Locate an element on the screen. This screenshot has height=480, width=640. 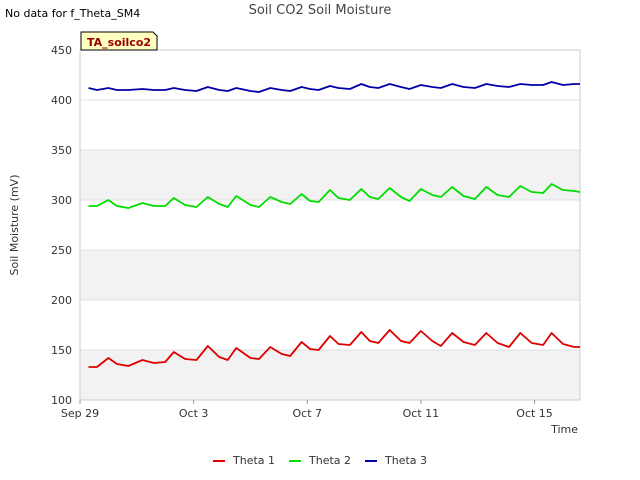
no-data-note: No data for f_Theta_SM4 is located at coordinates (73, 13).